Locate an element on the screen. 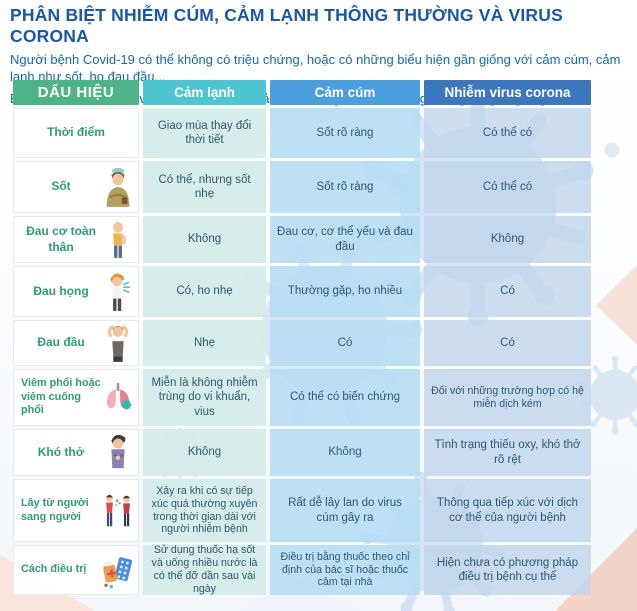 This screenshot has width=637, height=611. row-label: Lây từ người sang người is located at coordinates (55, 509).